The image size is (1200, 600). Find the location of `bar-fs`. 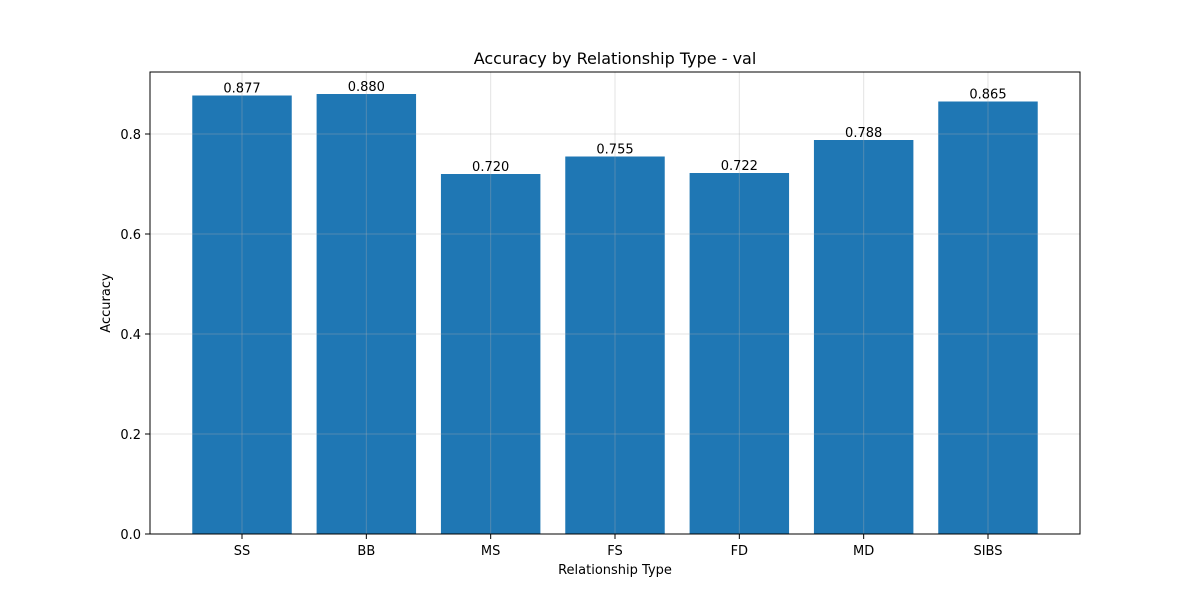

bar-fs is located at coordinates (615, 345).